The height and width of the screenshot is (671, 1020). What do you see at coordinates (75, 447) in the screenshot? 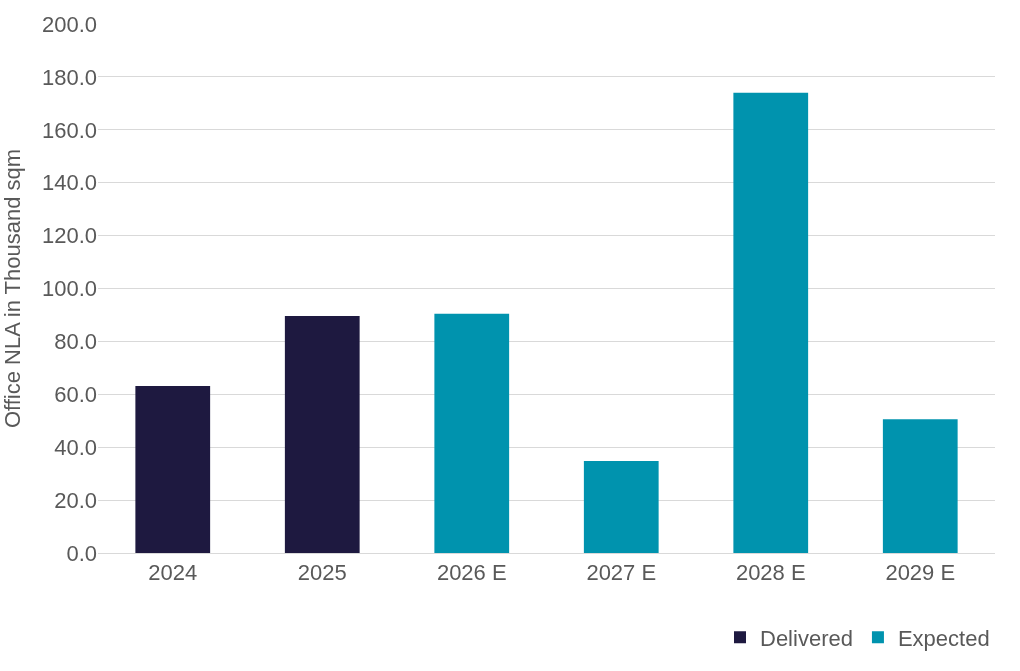
I see `y-tick-label: 40.0` at bounding box center [75, 447].